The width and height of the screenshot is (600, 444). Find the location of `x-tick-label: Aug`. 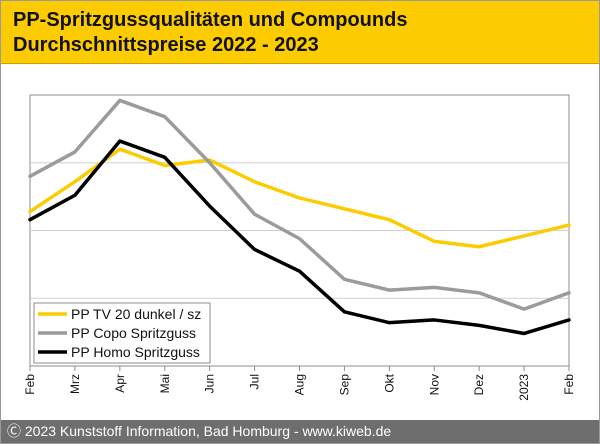

x-tick-label: Aug is located at coordinates (300, 384).